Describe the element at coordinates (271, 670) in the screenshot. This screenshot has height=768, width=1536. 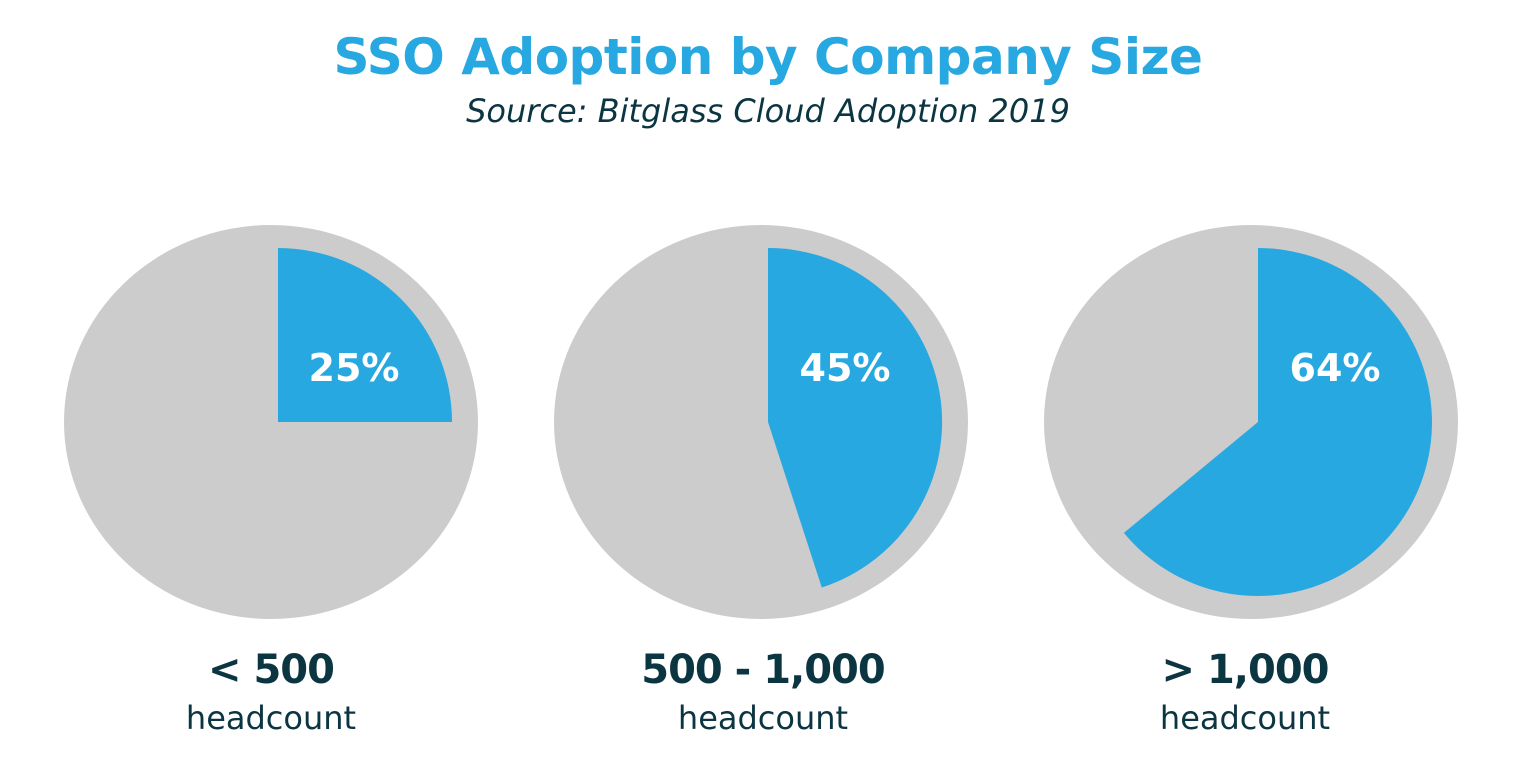
I see `group-name: < 500` at that location.